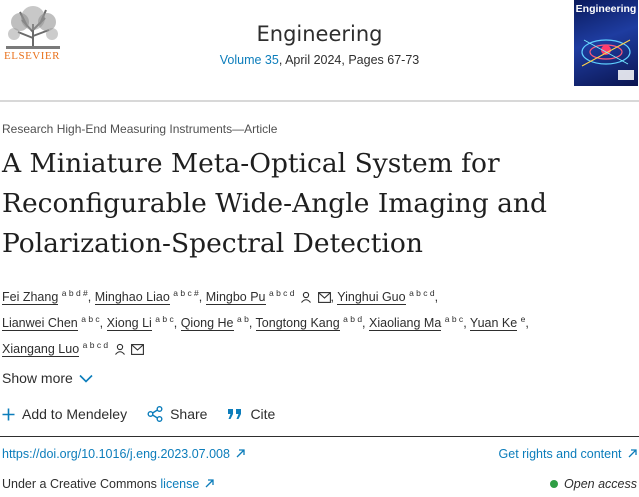 The image size is (639, 497). I want to click on author-affiliations: a b c #, so click(186, 293).